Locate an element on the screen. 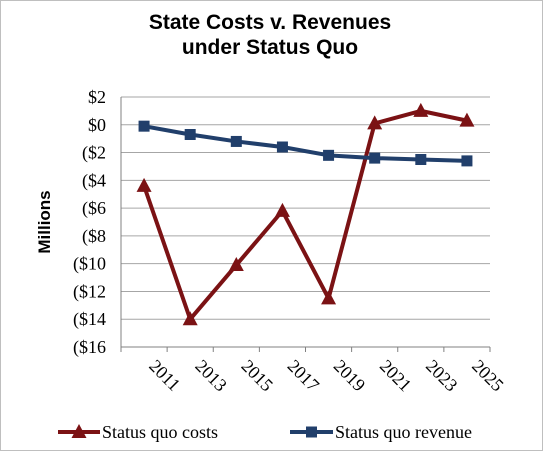  y-tick-label: ($12 is located at coordinates (89, 291).